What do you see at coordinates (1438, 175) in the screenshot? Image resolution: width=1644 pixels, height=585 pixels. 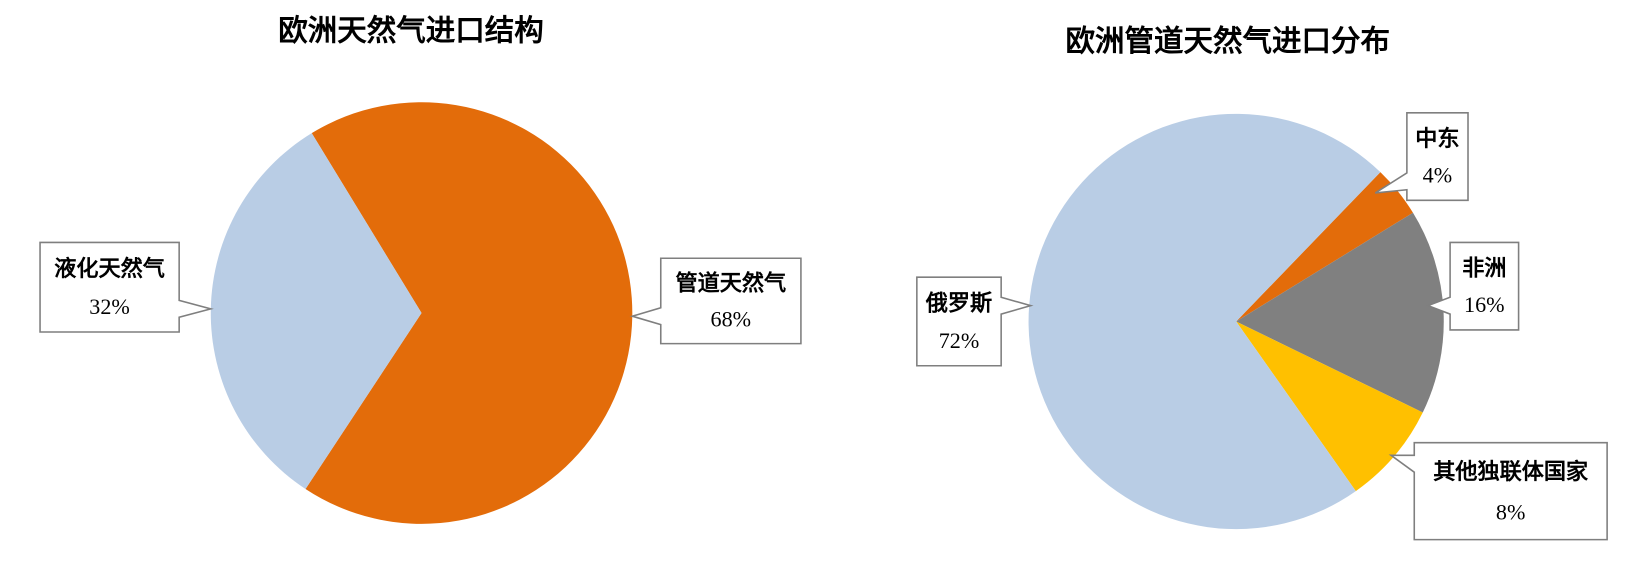 I see `data-label: 4%` at bounding box center [1438, 175].